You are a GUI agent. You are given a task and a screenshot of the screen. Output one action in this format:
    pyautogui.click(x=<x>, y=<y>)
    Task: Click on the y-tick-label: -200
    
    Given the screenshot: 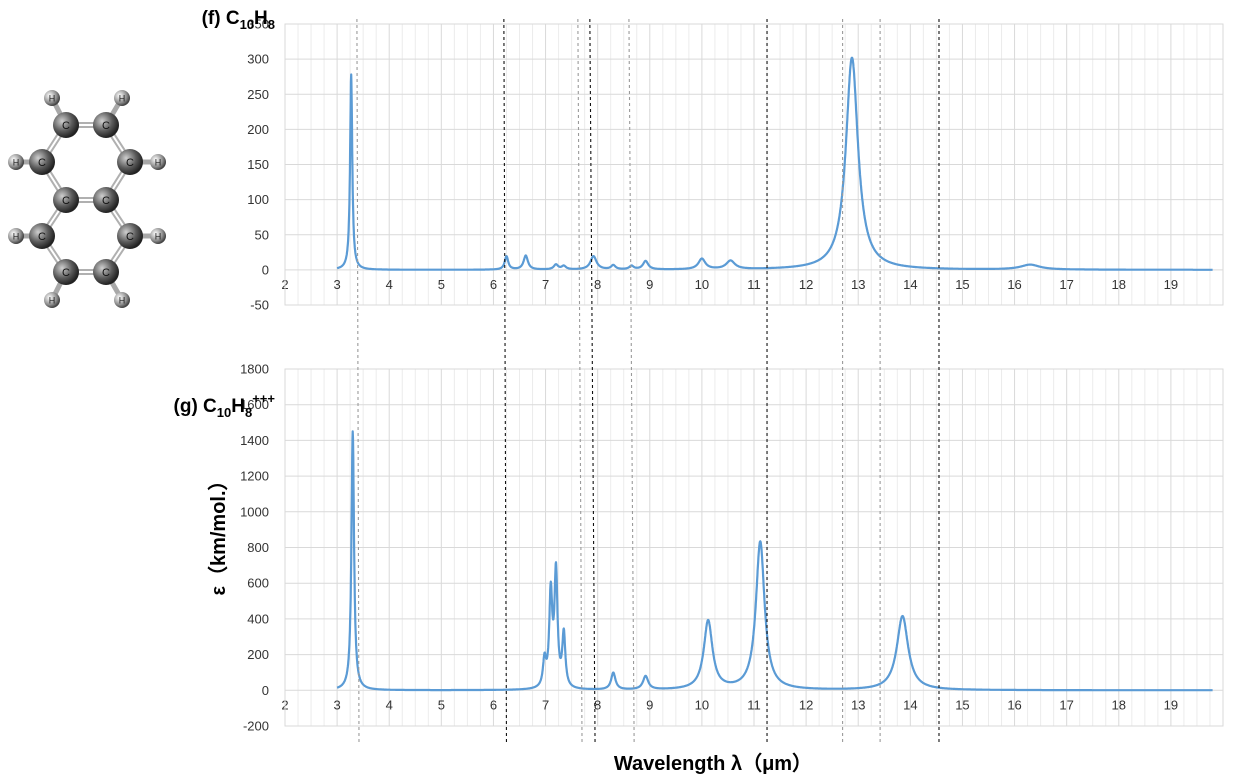 What is the action you would take?
    pyautogui.click(x=256, y=726)
    